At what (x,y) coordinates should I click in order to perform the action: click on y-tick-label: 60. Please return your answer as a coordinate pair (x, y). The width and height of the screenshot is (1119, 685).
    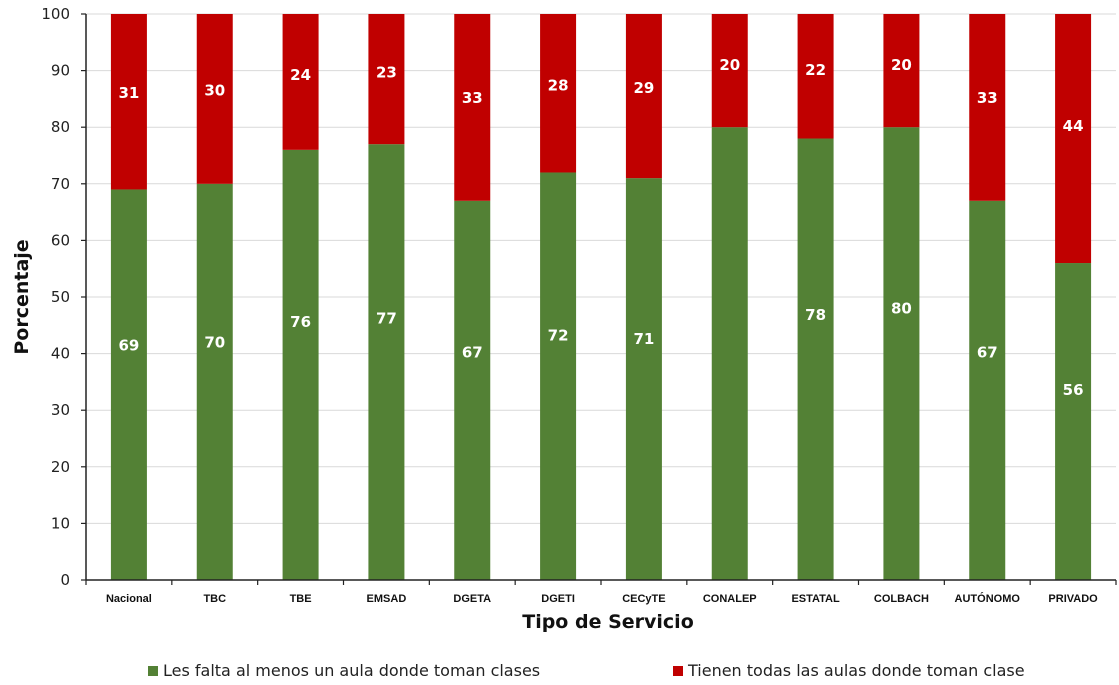
    Looking at the image, I should click on (60, 240).